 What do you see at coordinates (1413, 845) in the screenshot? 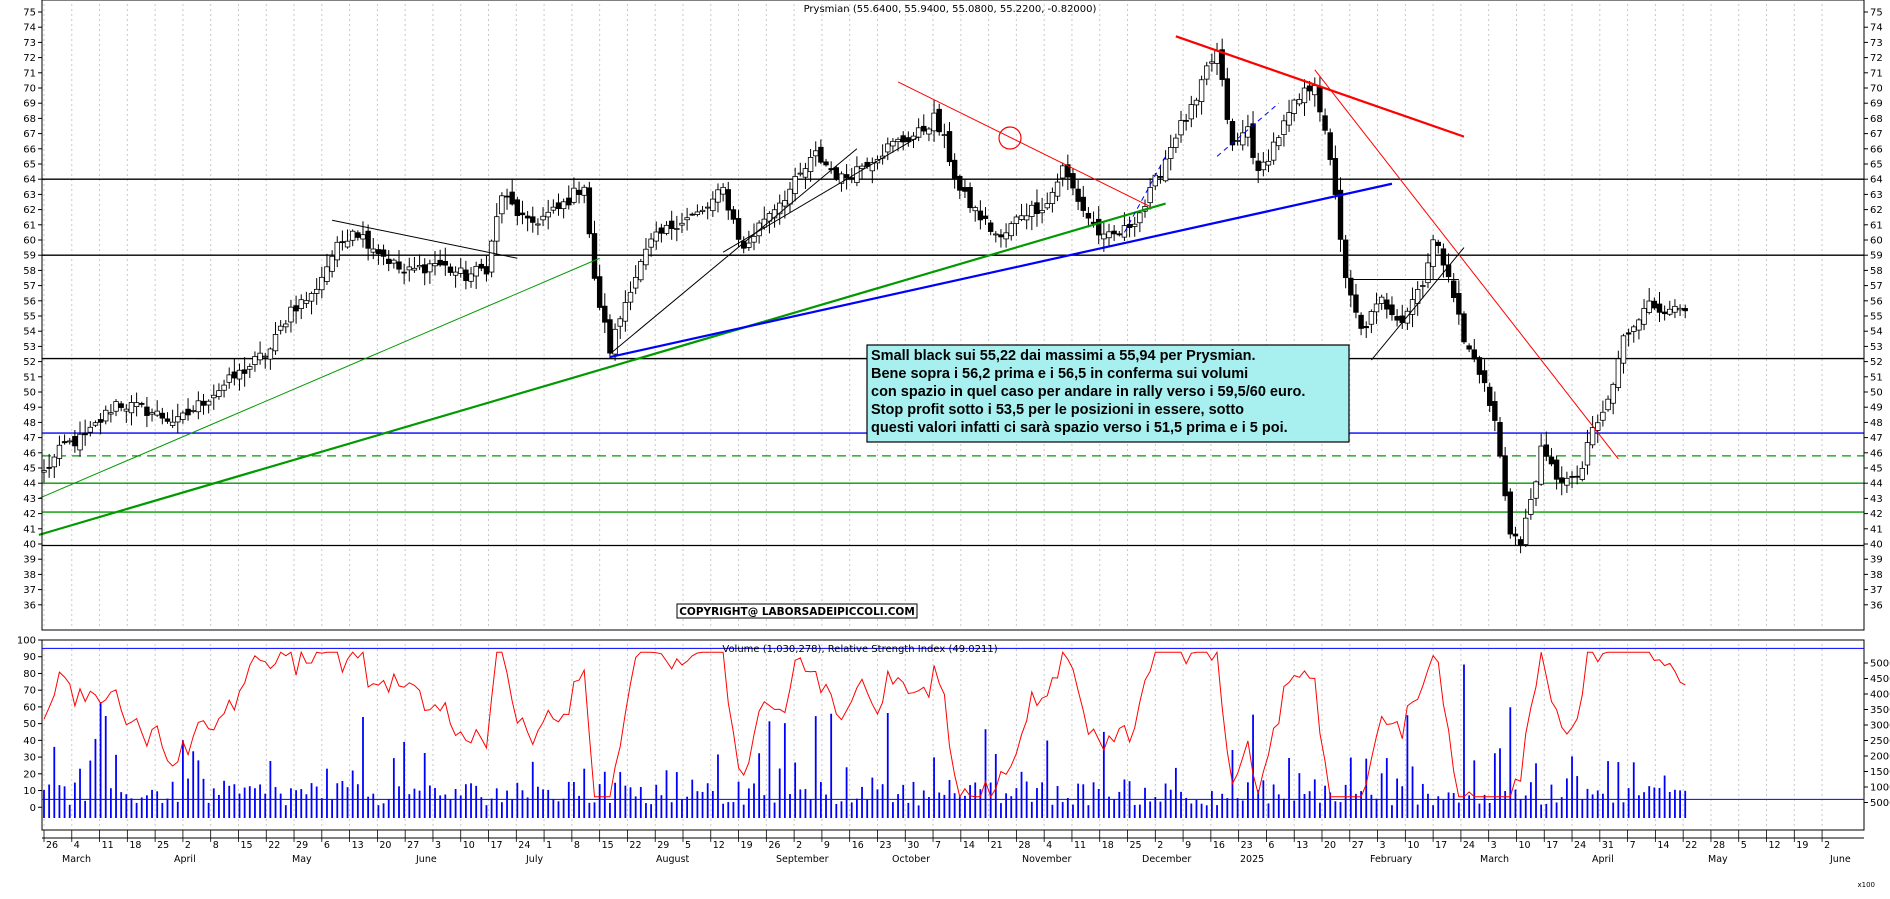
I see `x-tick-label: 10` at bounding box center [1413, 845].